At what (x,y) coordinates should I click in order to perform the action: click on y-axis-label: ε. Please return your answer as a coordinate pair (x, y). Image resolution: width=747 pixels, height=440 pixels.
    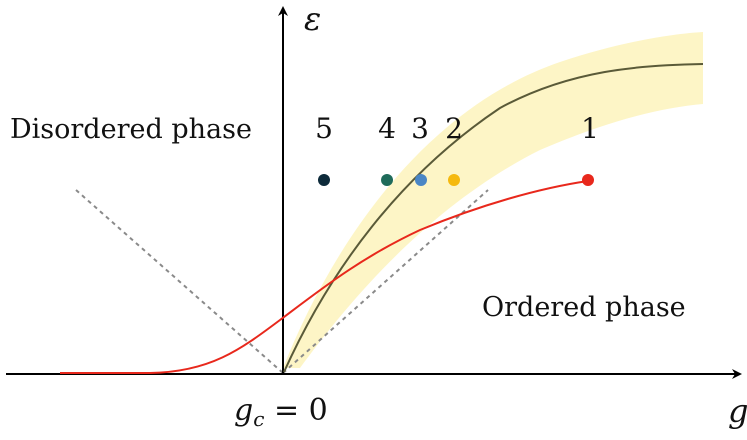
    Looking at the image, I should click on (312, 19).